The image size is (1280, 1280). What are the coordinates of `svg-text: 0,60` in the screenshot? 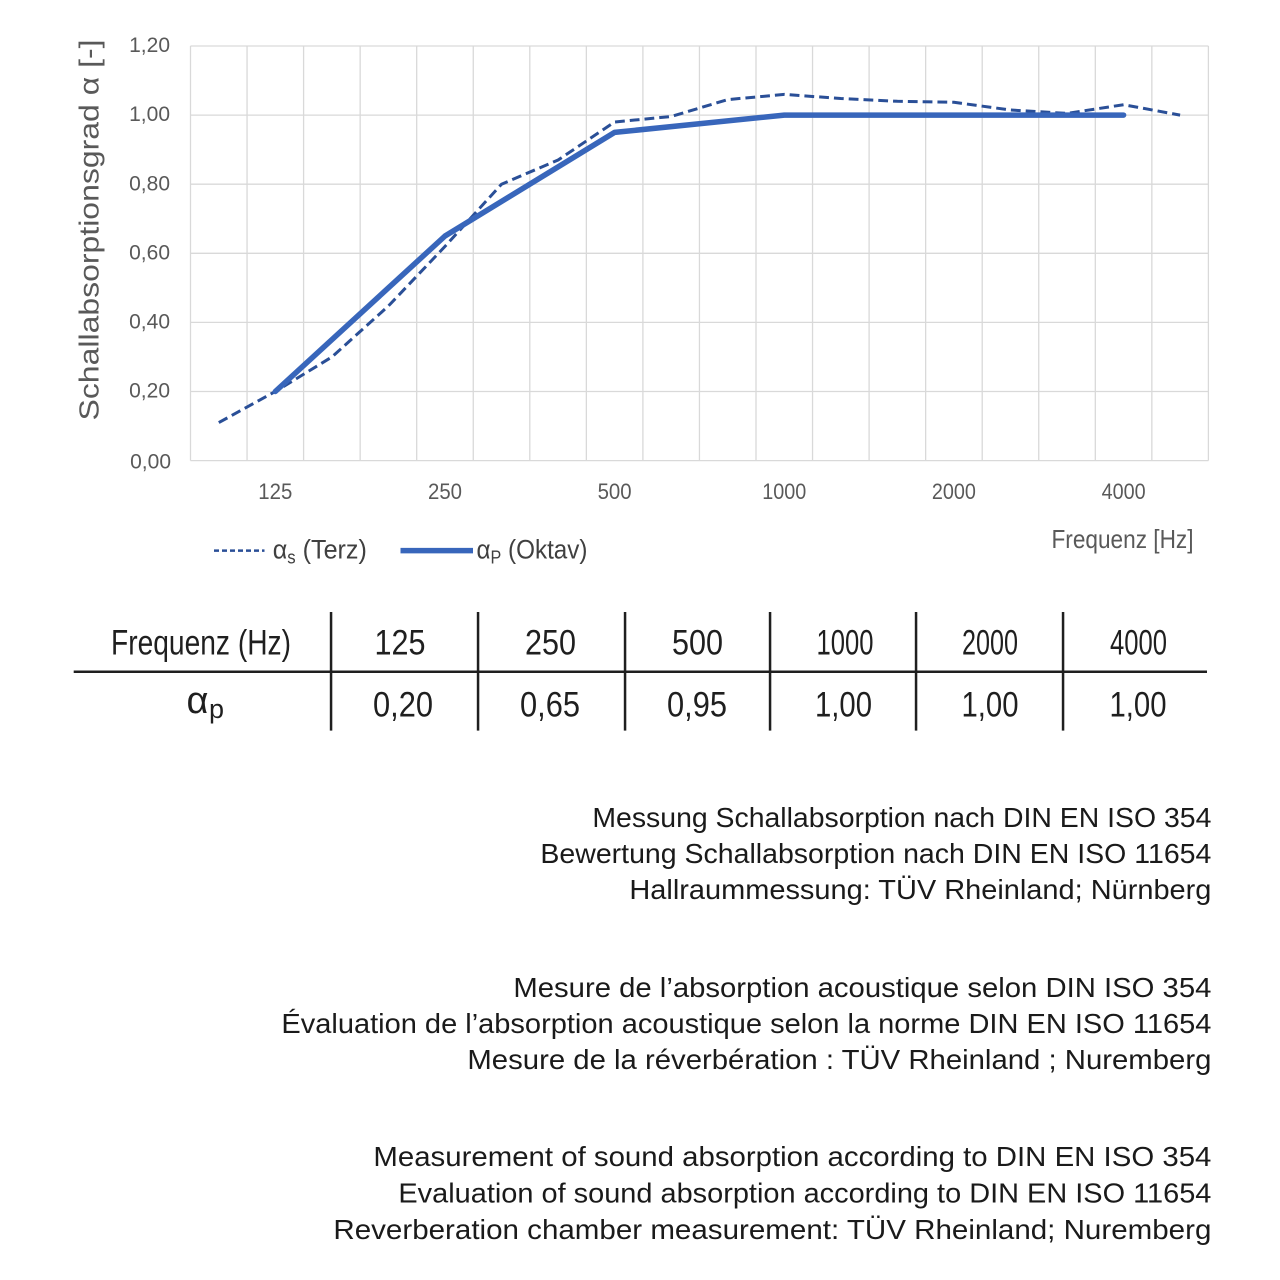 It's located at (149, 252).